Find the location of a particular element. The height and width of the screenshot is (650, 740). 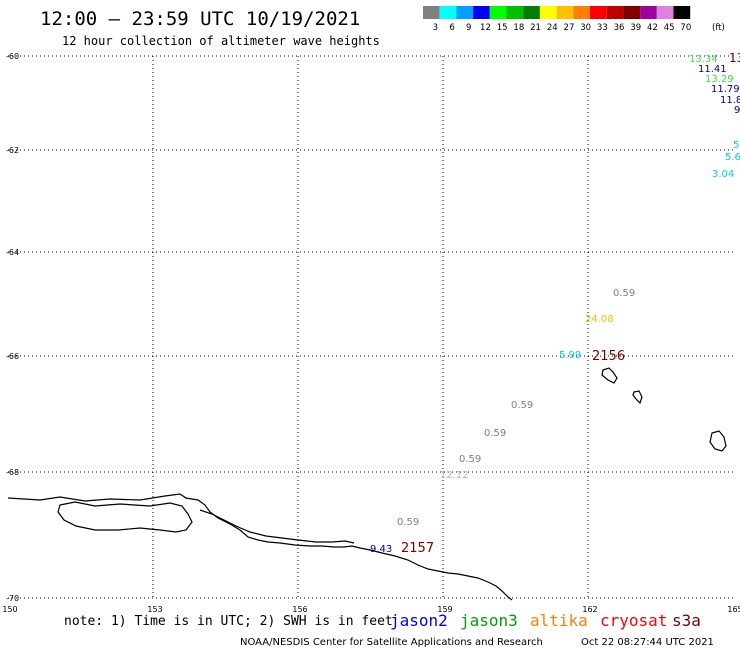

wave-height-value: 24.08 is located at coordinates (599, 319).